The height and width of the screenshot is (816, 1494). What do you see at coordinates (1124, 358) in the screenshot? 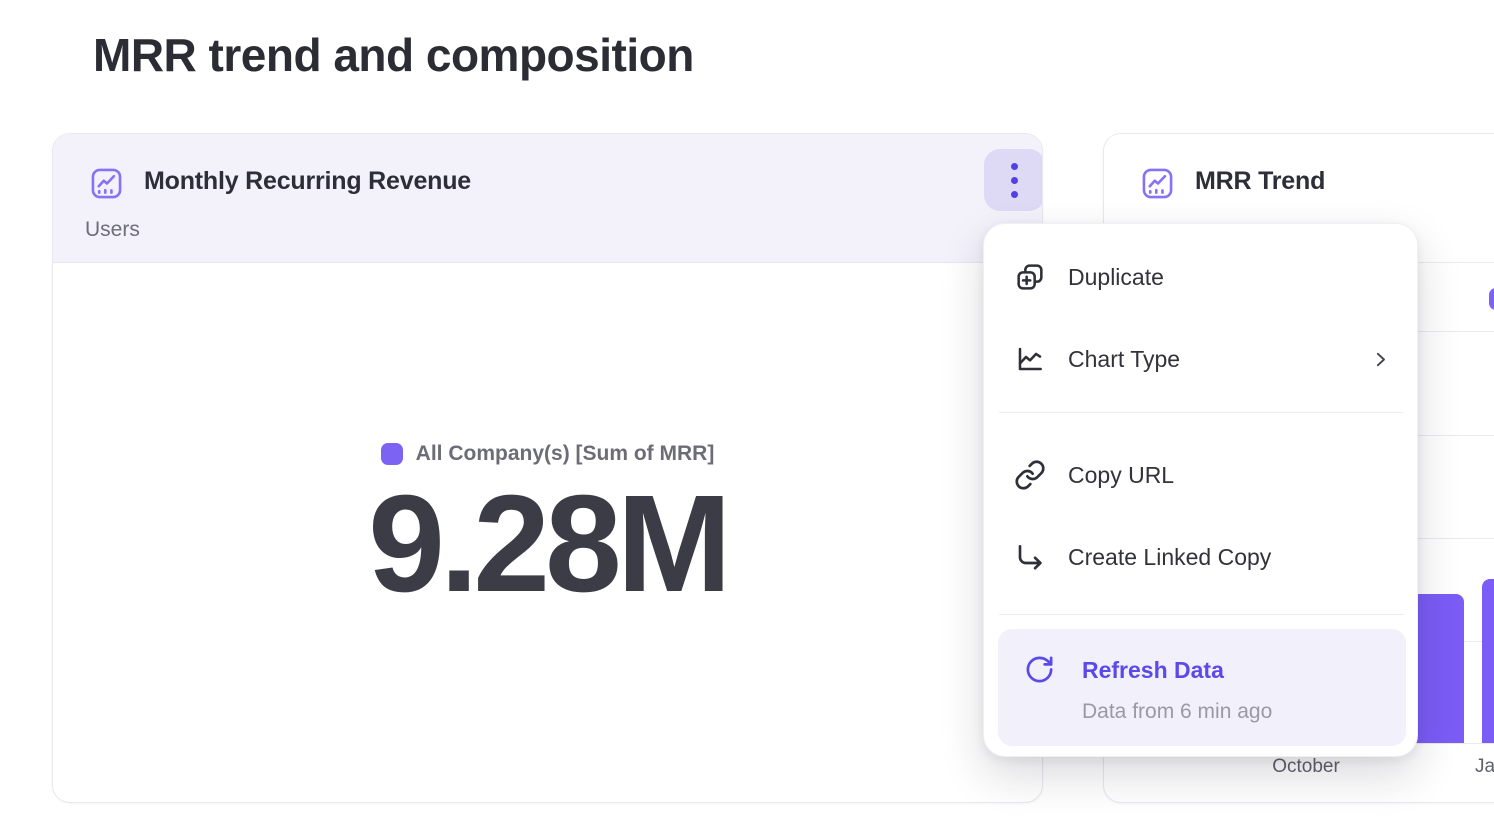
I see `menu-item-label: Chart Type` at bounding box center [1124, 358].